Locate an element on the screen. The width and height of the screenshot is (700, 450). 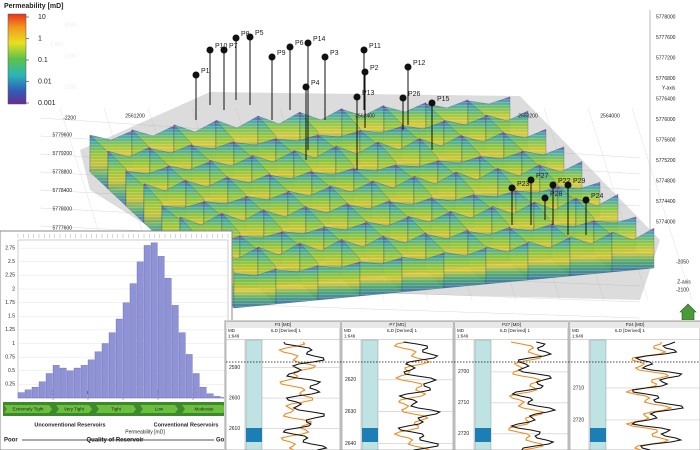
y-tick-label: 1.25 is located at coordinates (10, 330).